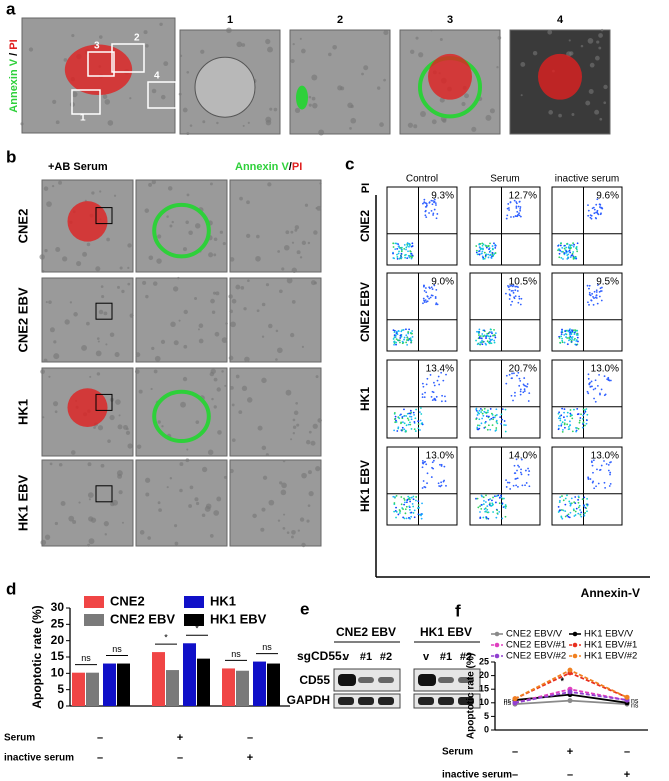 Image resolution: width=669 pixels, height=781 pixels. I want to click on point, so click(570, 701).